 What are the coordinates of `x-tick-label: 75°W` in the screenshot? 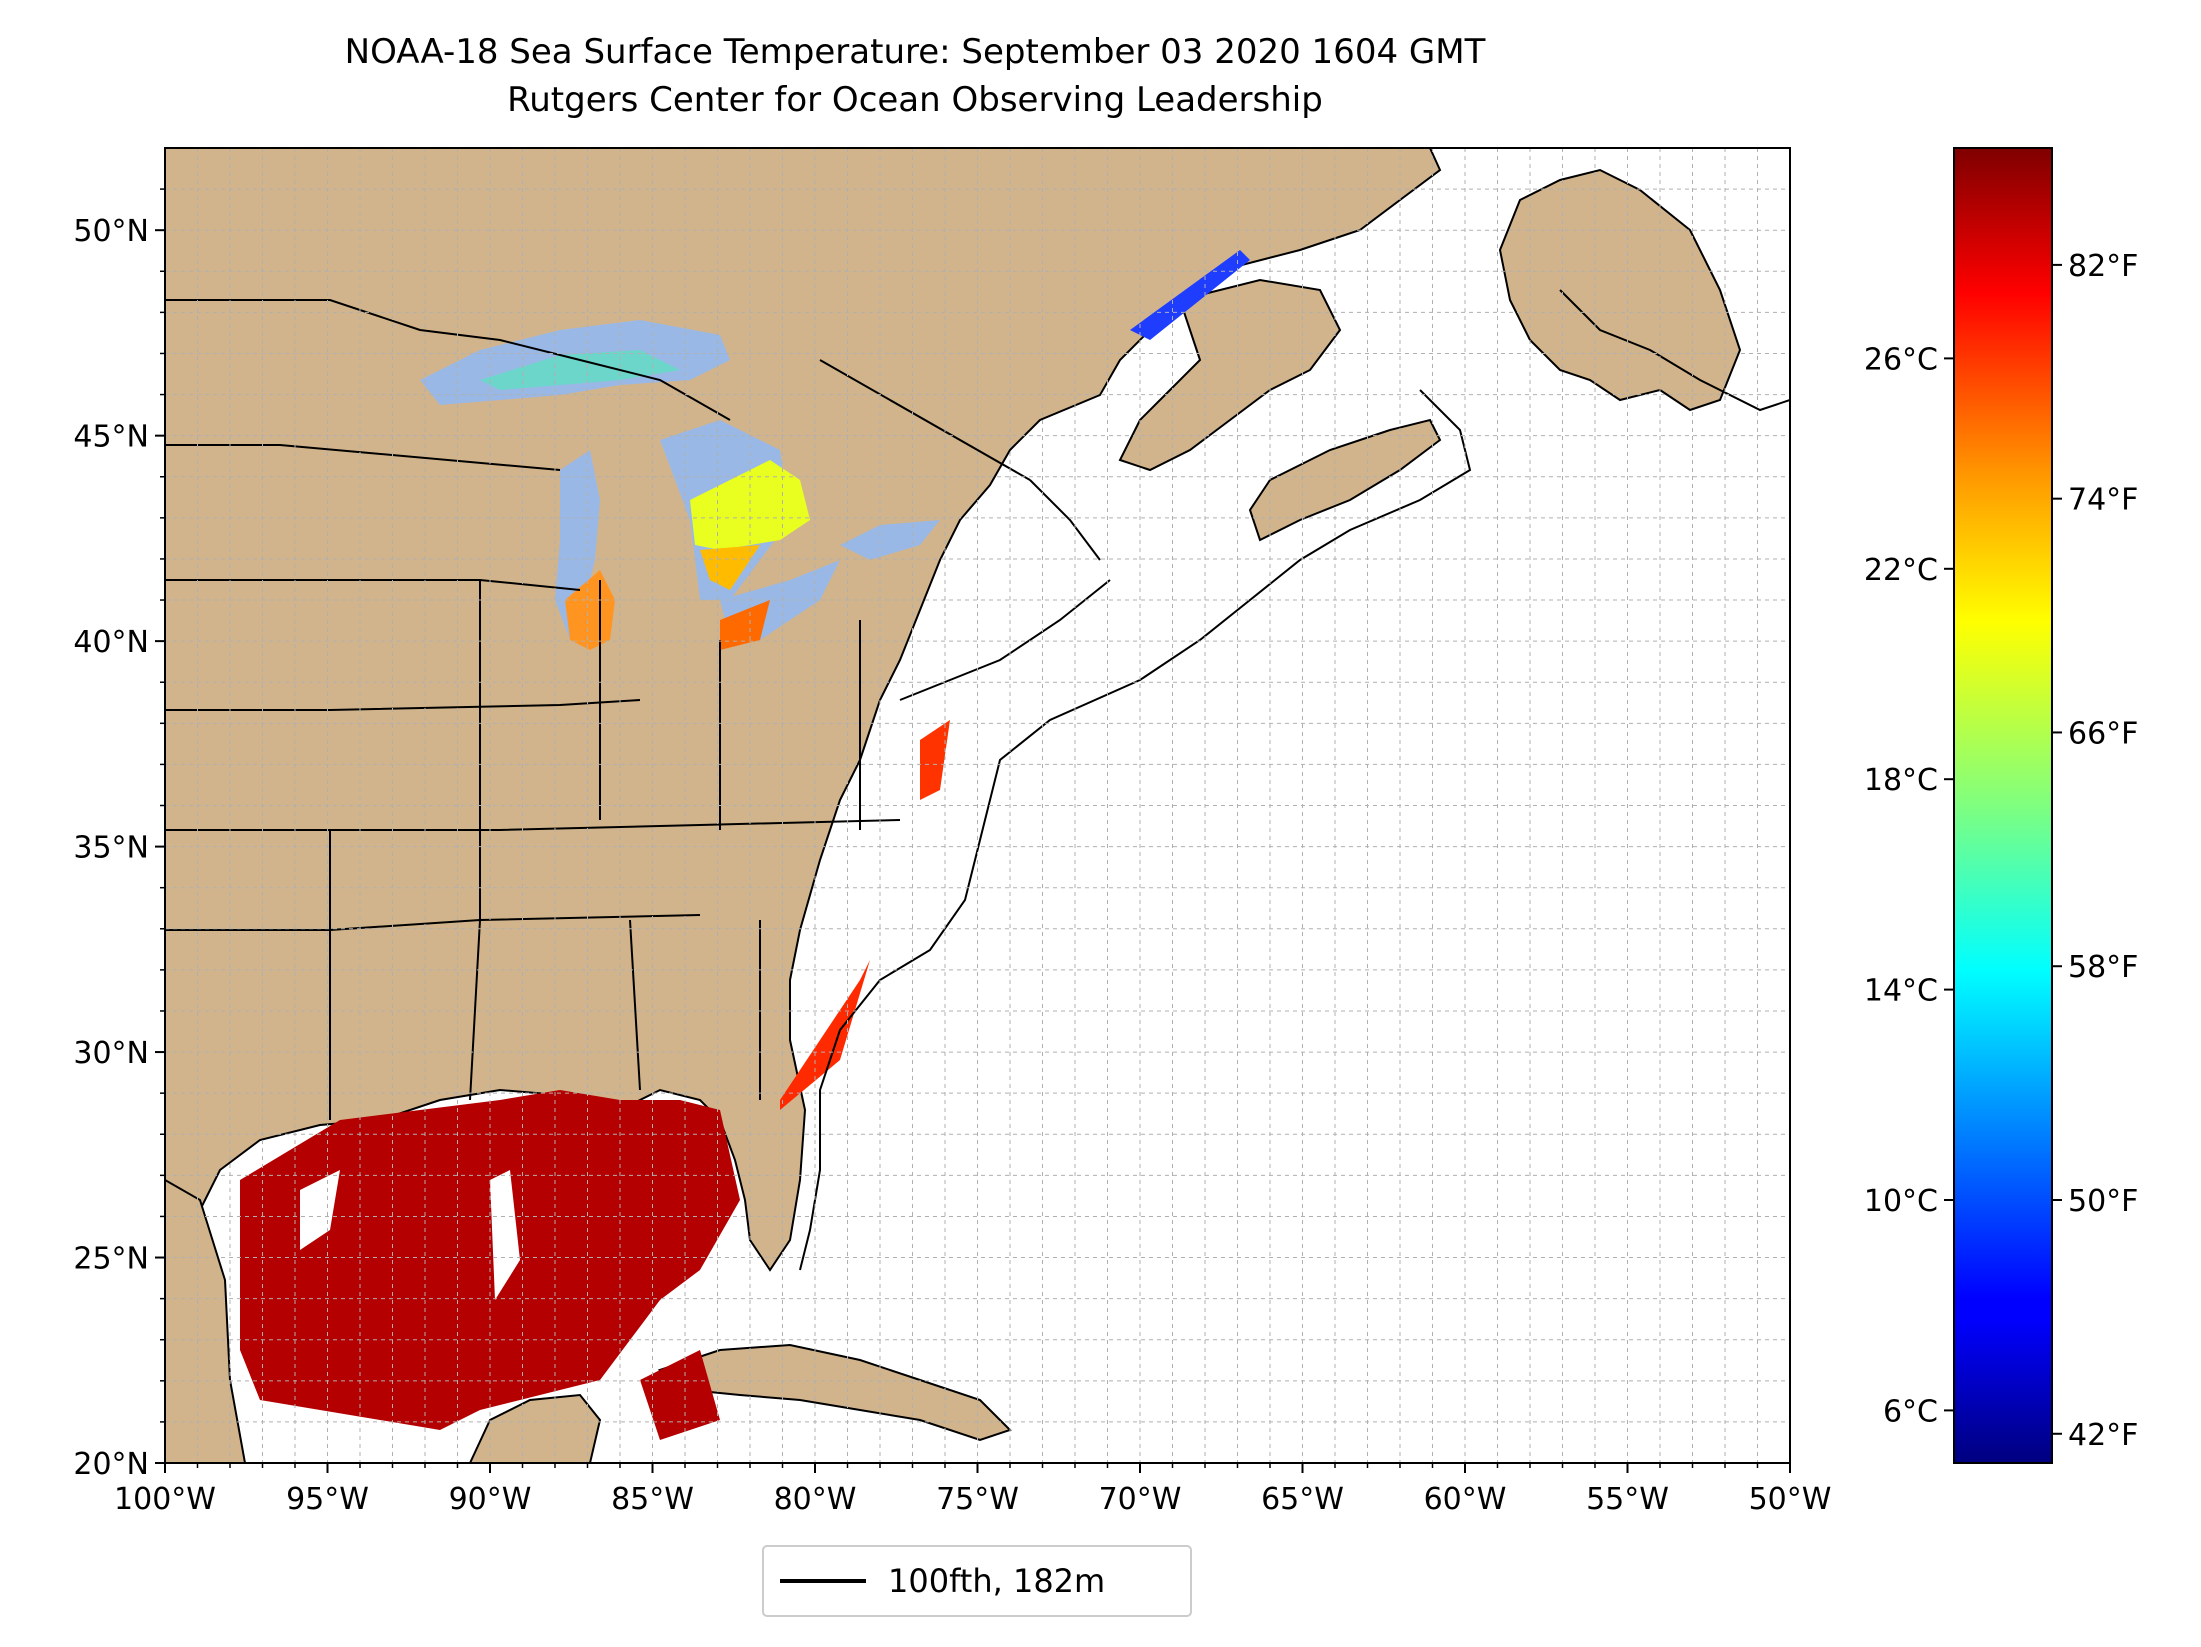 It's located at (977, 1499).